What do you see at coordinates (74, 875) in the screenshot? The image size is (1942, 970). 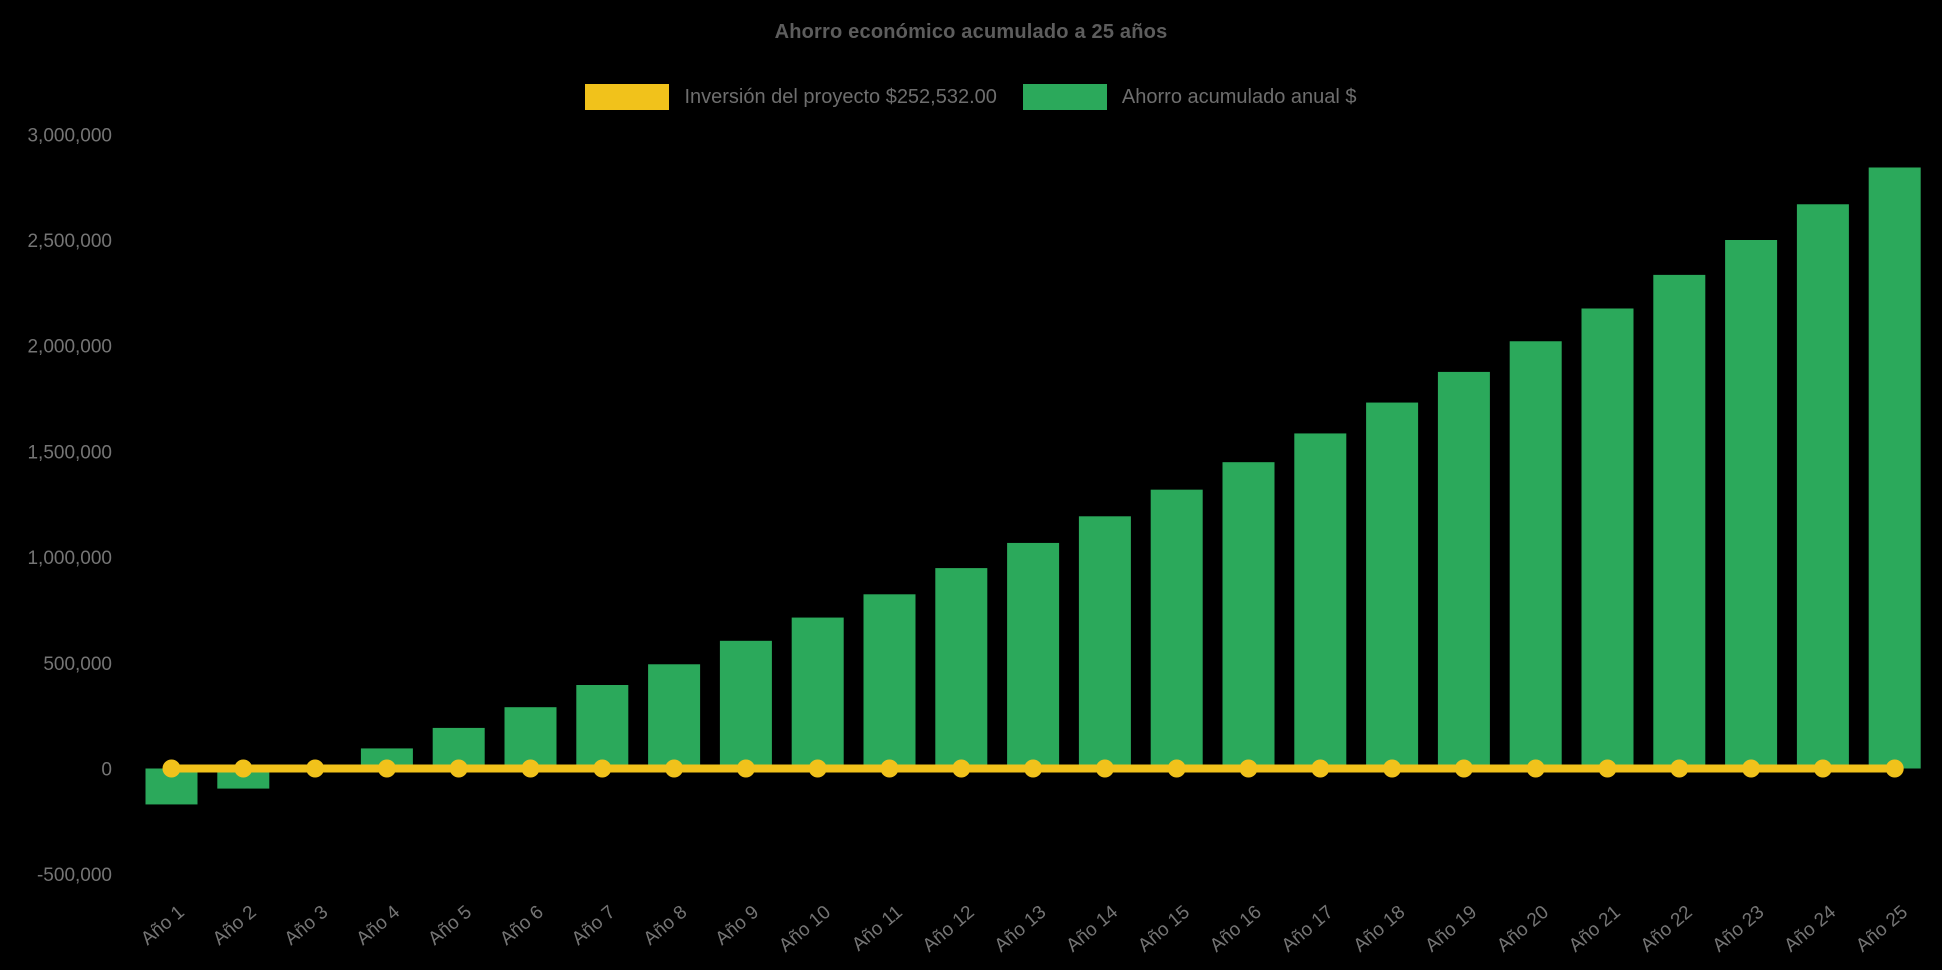 I see `y-axis-tick-label: -500,000` at bounding box center [74, 875].